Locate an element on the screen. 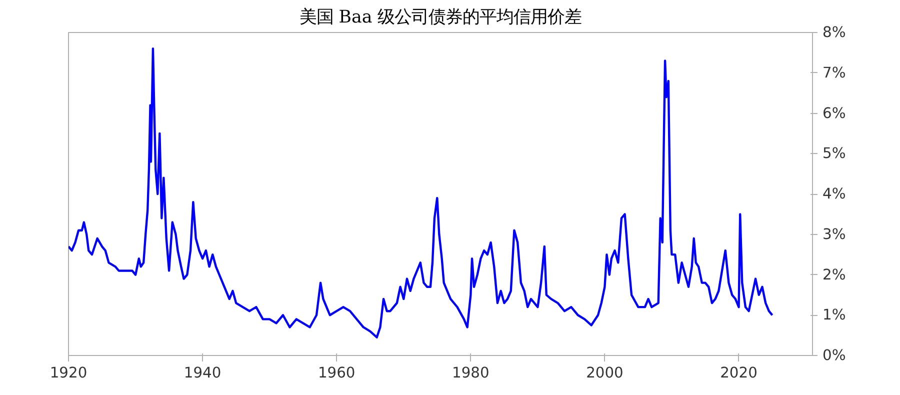 This screenshot has height=395, width=900. x-tick-label: 1920 is located at coordinates (69, 373).